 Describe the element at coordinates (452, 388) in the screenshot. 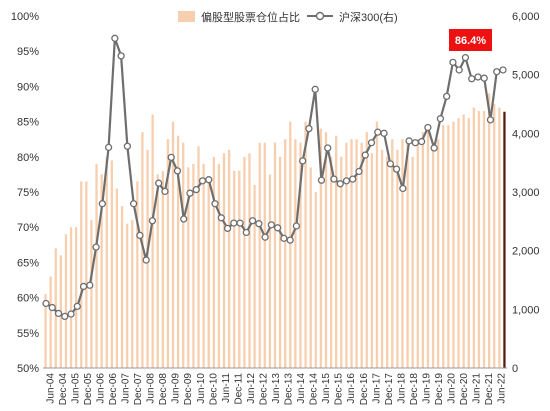

I see `x-tick-label: Jun-20` at that location.